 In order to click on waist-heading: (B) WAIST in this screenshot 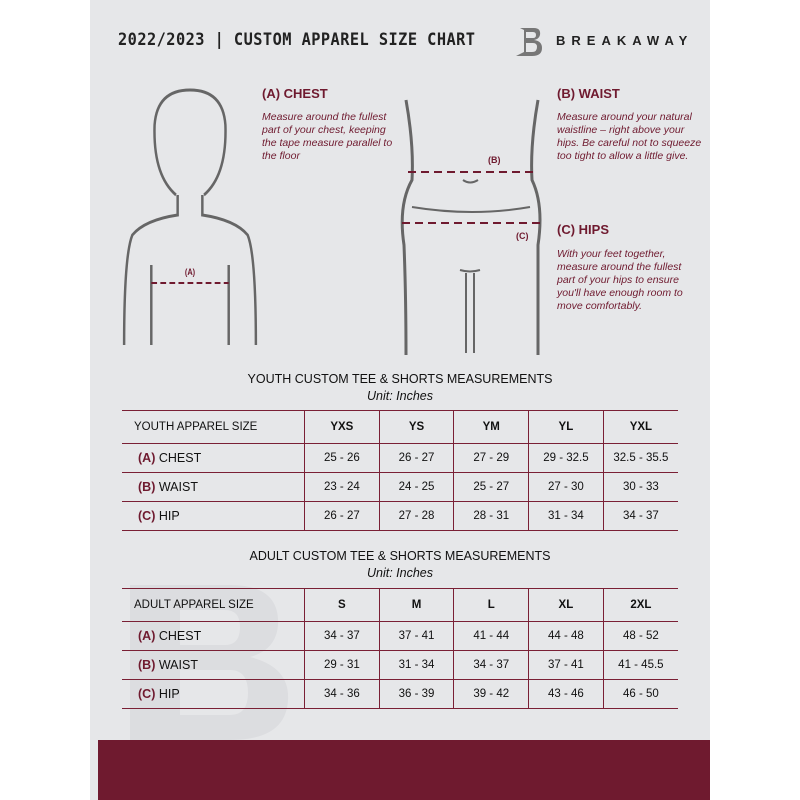, I will do `click(588, 93)`.